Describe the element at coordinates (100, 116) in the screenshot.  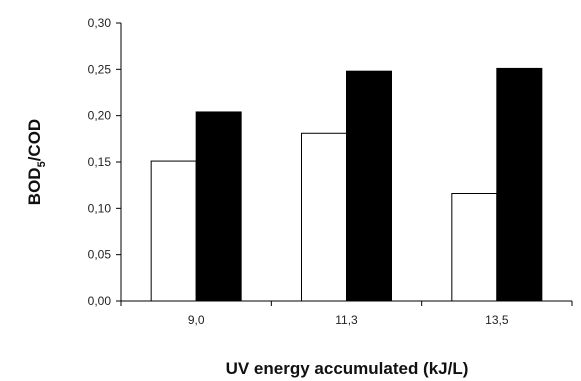
I see `y-tick-label: 0,20` at that location.